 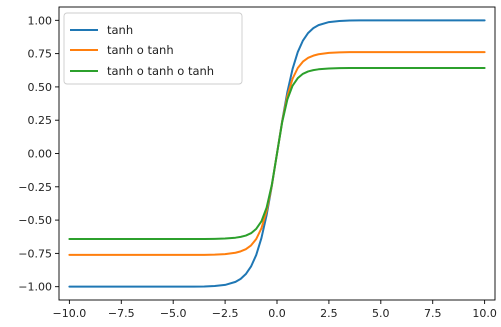 What do you see at coordinates (35, 220) in the screenshot?
I see `y-tick-label: −0.50` at bounding box center [35, 220].